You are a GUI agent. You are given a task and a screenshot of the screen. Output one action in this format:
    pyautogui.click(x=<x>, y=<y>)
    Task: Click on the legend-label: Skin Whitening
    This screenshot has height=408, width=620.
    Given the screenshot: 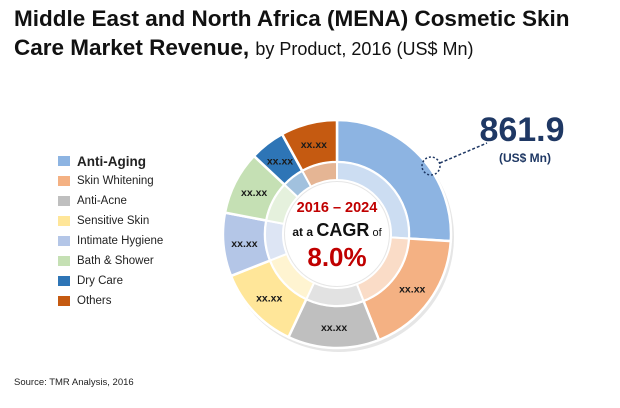 What is the action you would take?
    pyautogui.click(x=115, y=181)
    